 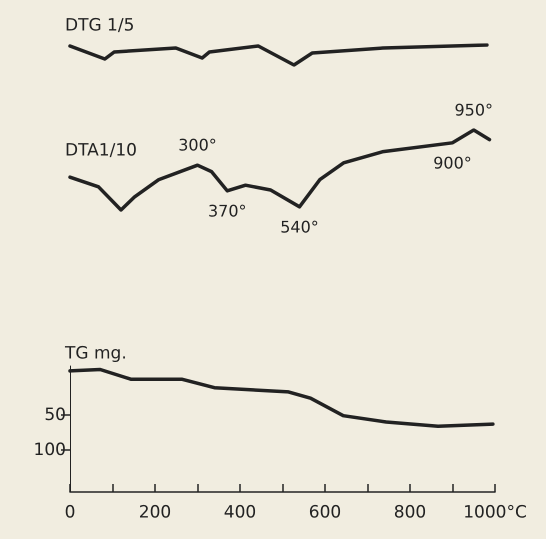 What do you see at coordinates (101, 150) in the screenshot?
I see `text: DTA1/10` at bounding box center [101, 150].